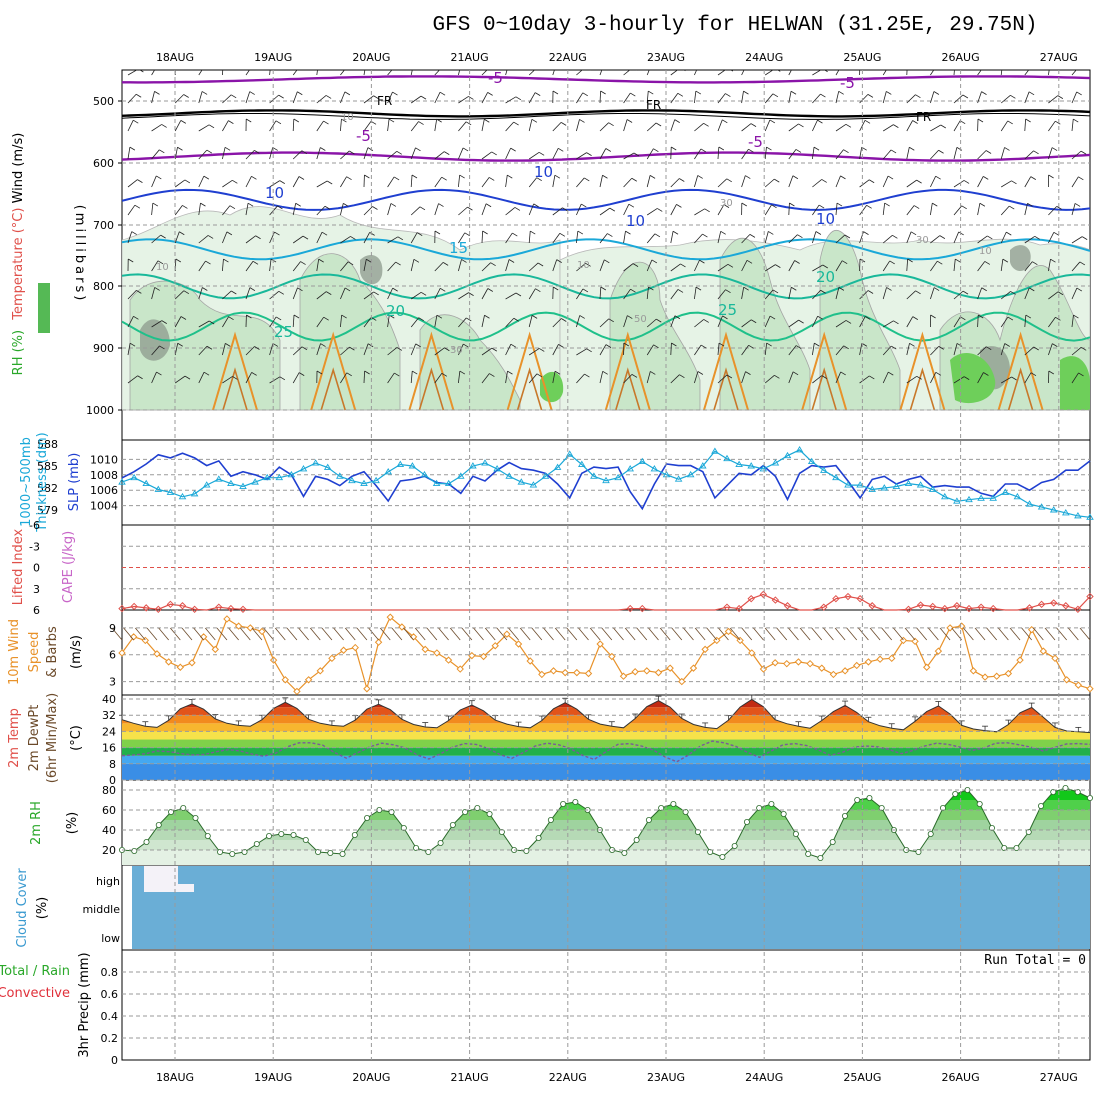  I want to click on contour-label-15: 15, so click(458, 248).